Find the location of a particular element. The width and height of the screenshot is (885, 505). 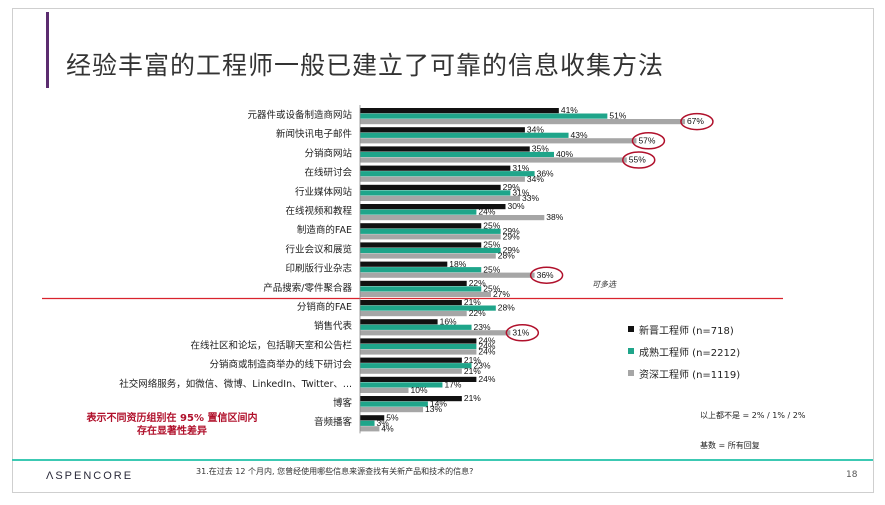

value-label-junior: 31% is located at coordinates (520, 168).